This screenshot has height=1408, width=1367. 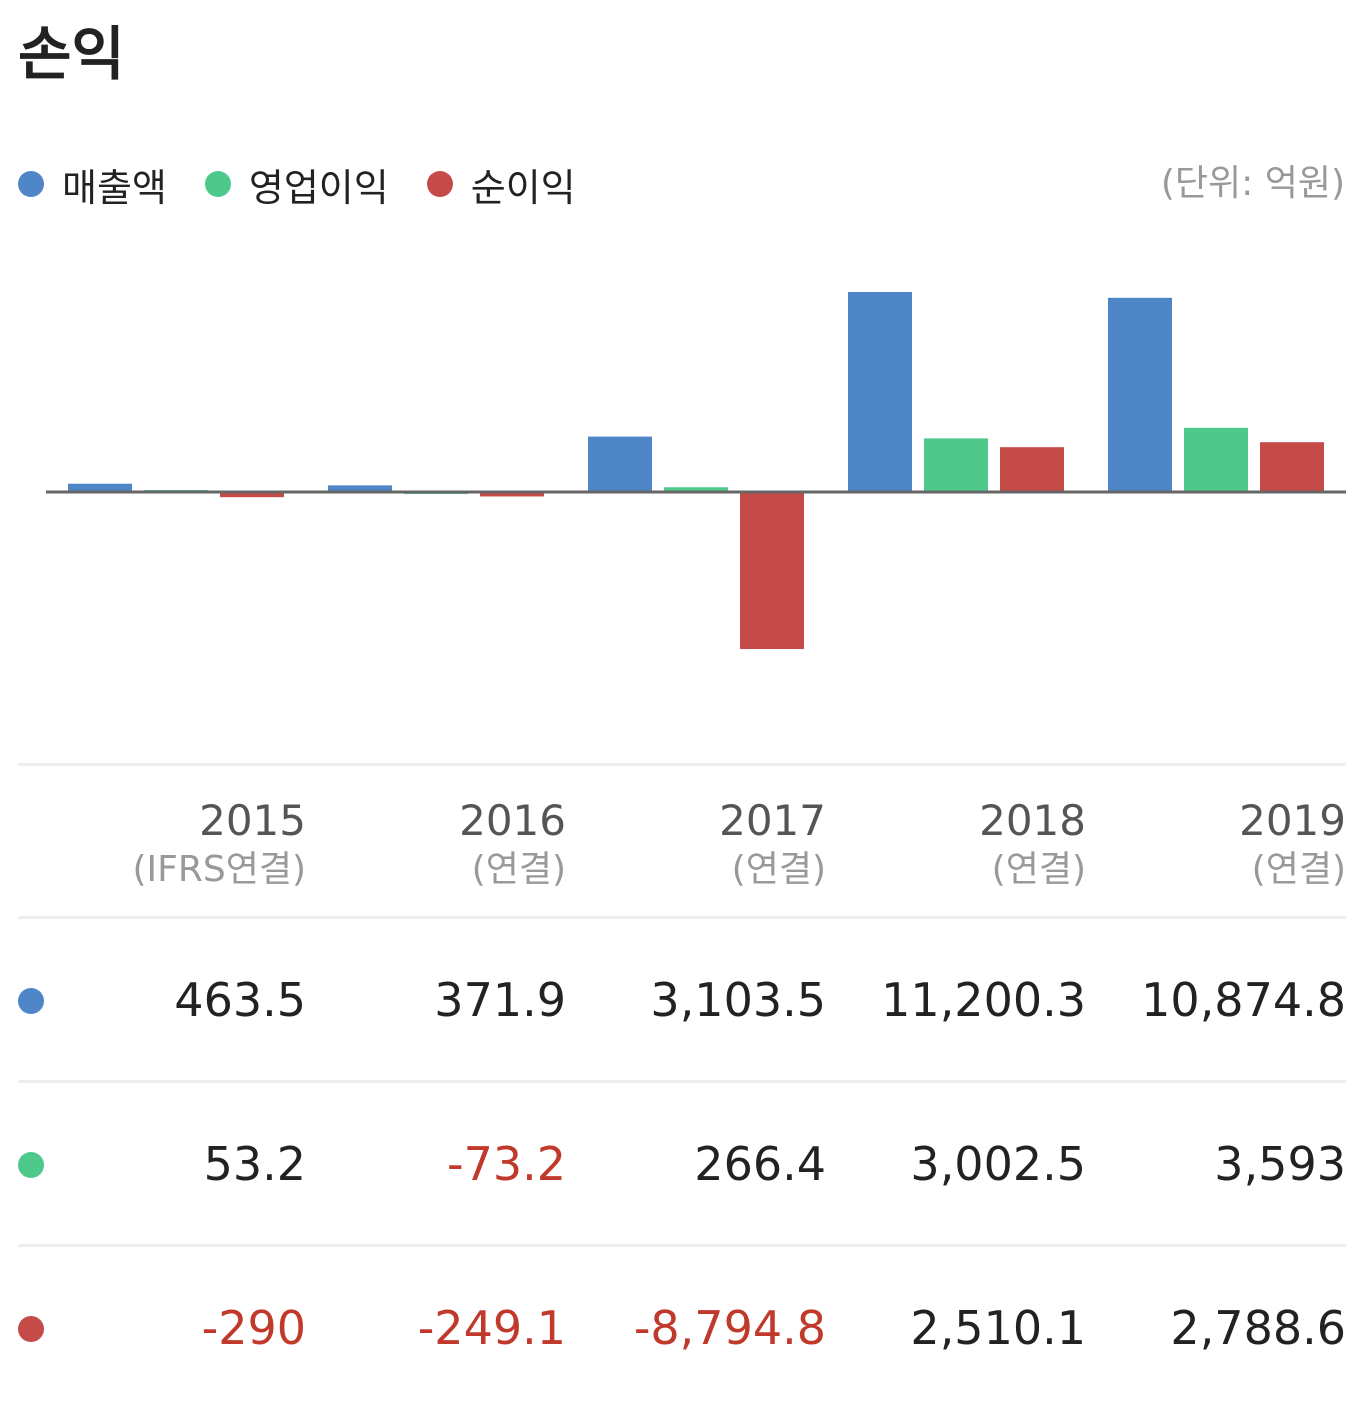 I want to click on chart-legend: 매출액 영업이익 순이익, so click(x=316, y=184).